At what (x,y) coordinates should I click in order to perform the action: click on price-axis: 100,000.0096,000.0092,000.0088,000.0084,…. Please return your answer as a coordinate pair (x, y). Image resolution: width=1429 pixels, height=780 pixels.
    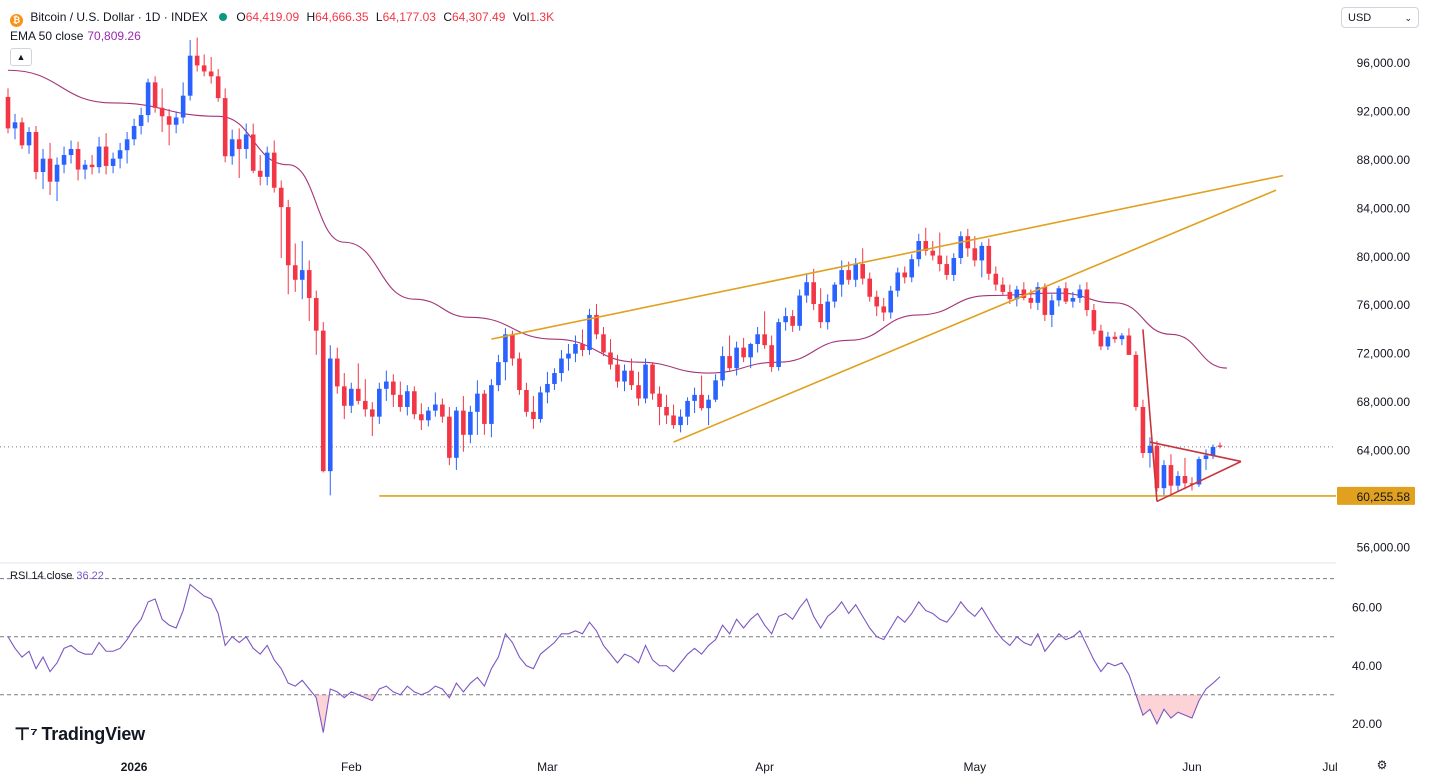
    Looking at the image, I should click on (1376, 369).